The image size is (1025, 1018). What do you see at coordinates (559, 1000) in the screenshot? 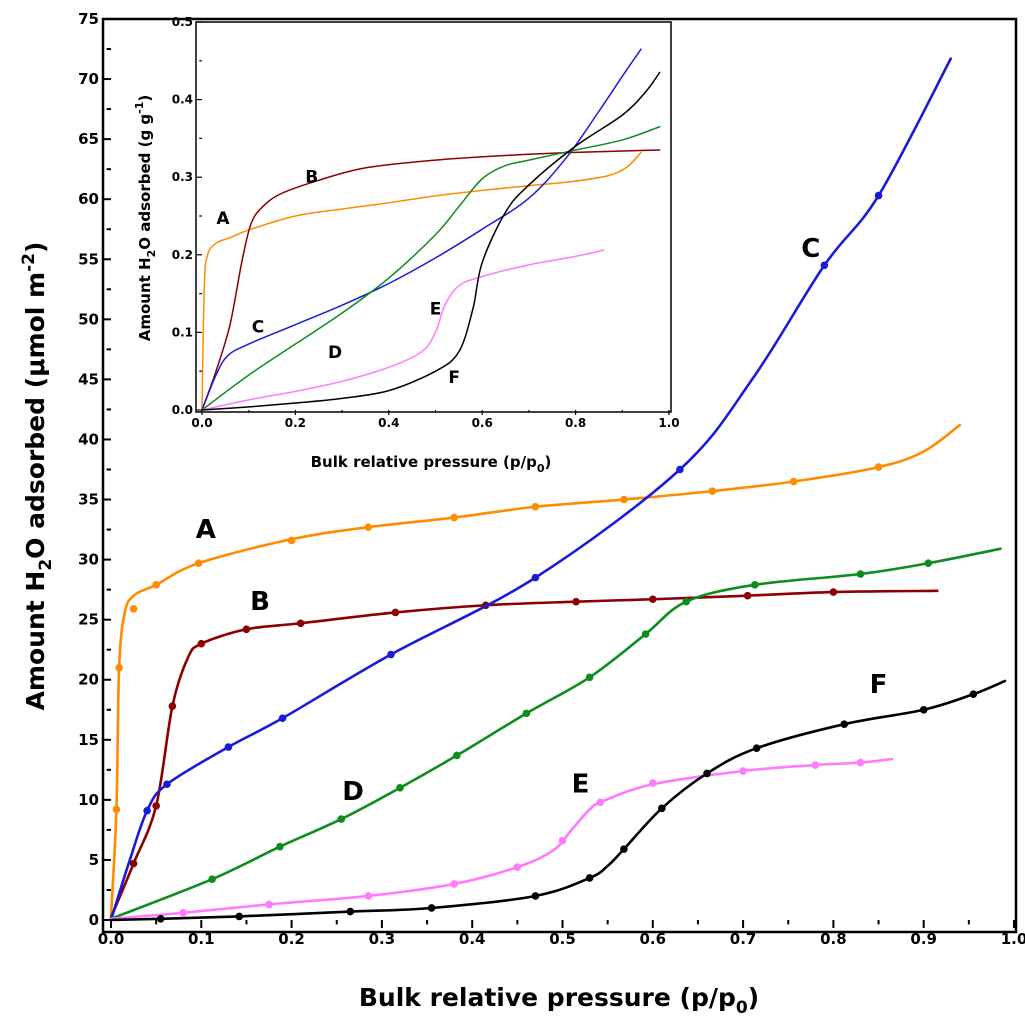
I see `main-x-axis-title: Bulk relative pressure (p/p0)` at bounding box center [559, 1000].